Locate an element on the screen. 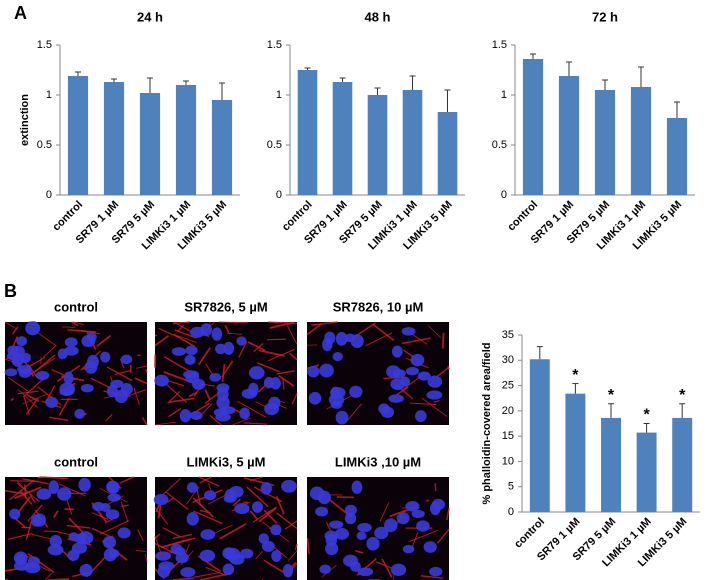 Image resolution: width=709 pixels, height=580 pixels. image-caption: SR7826, 10 µM is located at coordinates (378, 306).